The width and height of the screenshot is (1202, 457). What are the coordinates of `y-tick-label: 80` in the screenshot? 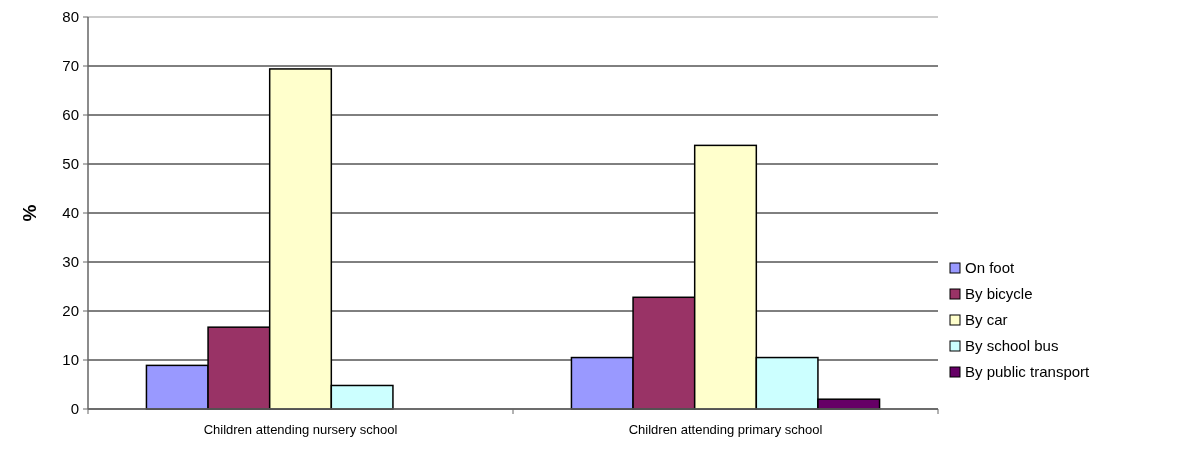 It's located at (70, 17).